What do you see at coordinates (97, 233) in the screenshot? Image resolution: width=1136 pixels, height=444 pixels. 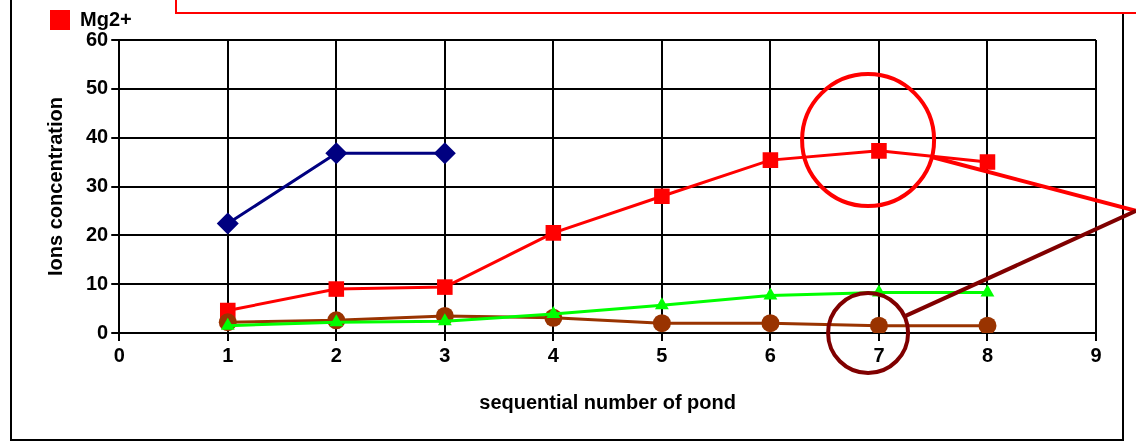 I see `y-tick-label: 20` at bounding box center [97, 233].